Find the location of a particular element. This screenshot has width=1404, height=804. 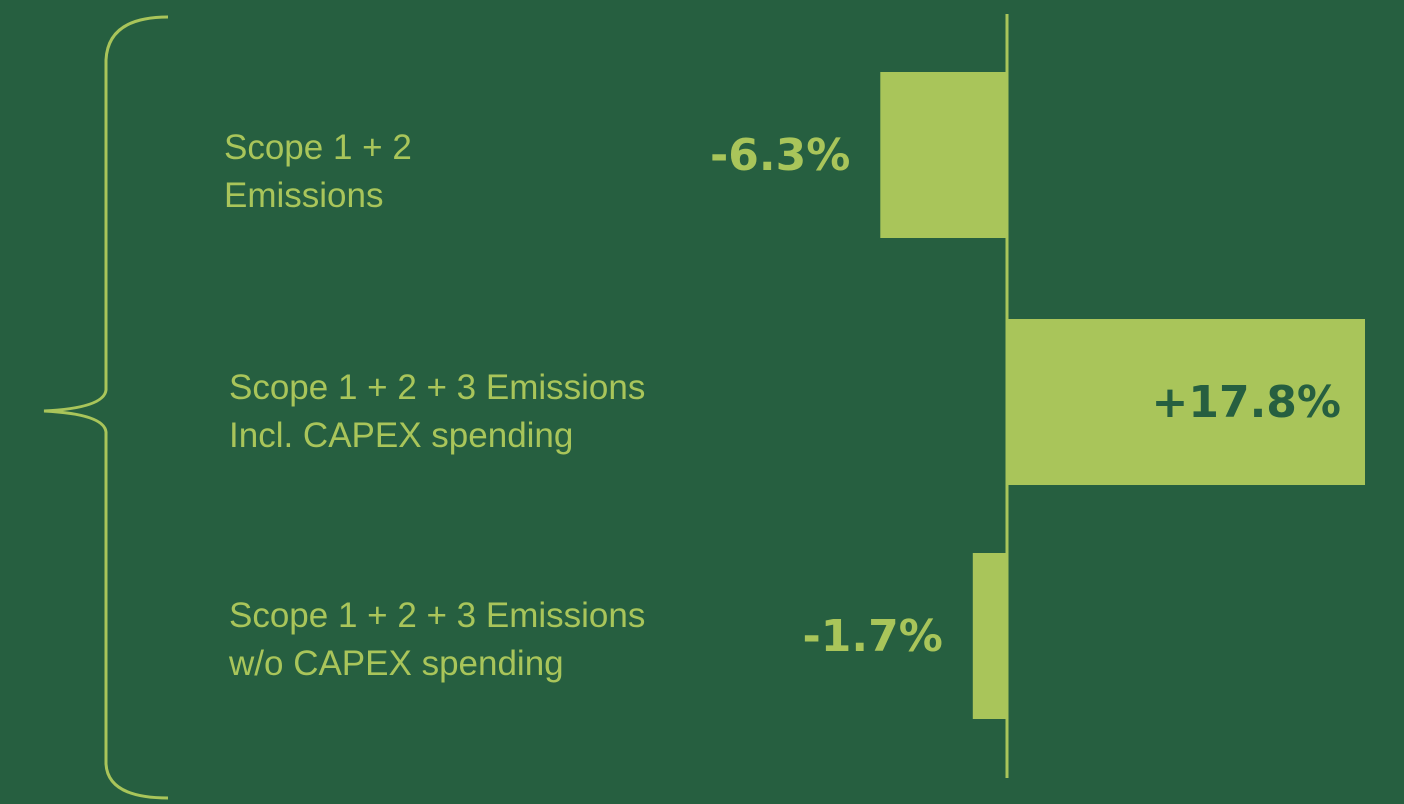

group-brace is located at coordinates (106, 407).